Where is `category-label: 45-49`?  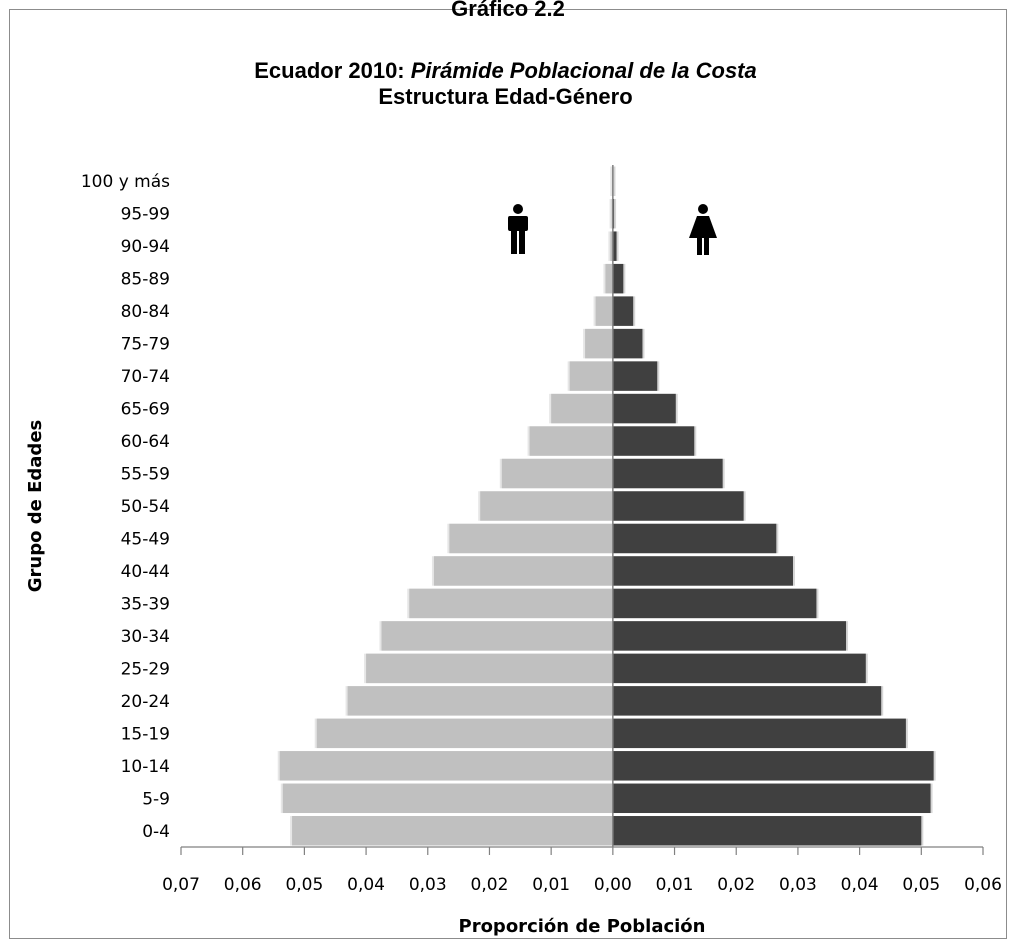
category-label: 45-49 is located at coordinates (145, 539).